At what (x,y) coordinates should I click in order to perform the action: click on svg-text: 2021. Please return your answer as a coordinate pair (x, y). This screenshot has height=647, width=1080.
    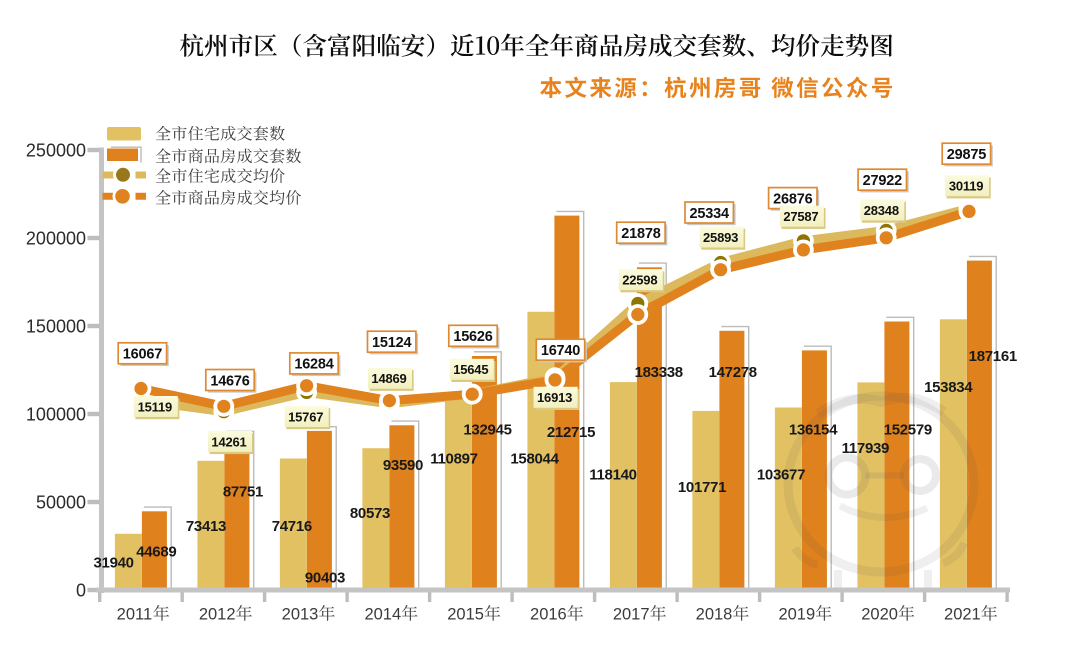
    Looking at the image, I should click on (962, 615).